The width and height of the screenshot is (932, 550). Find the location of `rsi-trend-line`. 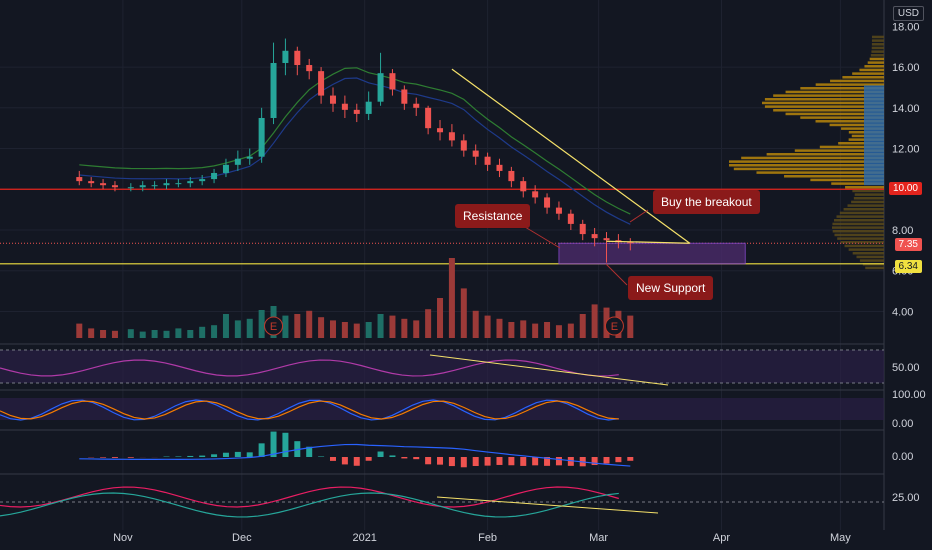

rsi-trend-line is located at coordinates (549, 370).